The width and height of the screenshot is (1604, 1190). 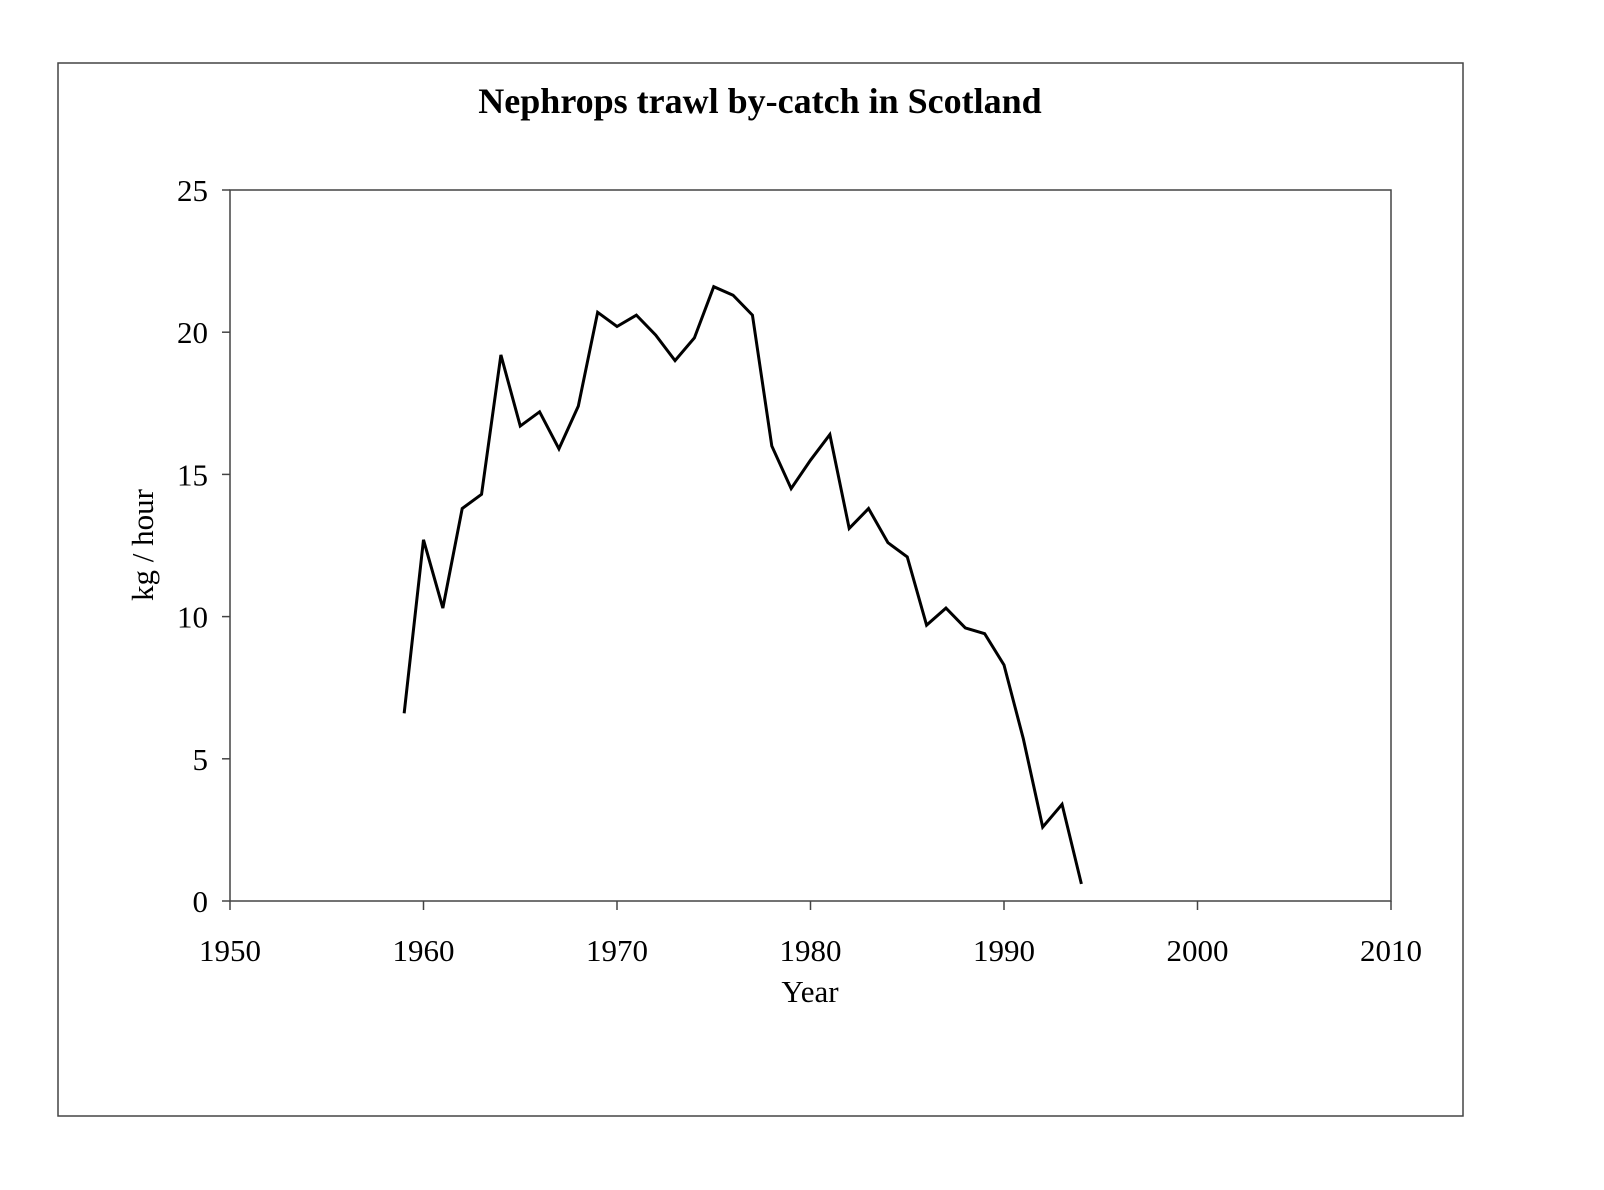 I want to click on y-tick-label: 25, so click(x=192, y=190).